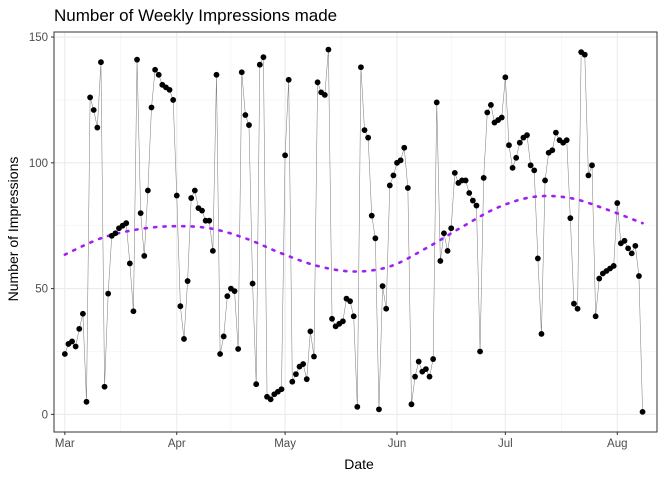 This screenshot has width=672, height=485. I want to click on trend-line, so click(353, 233).